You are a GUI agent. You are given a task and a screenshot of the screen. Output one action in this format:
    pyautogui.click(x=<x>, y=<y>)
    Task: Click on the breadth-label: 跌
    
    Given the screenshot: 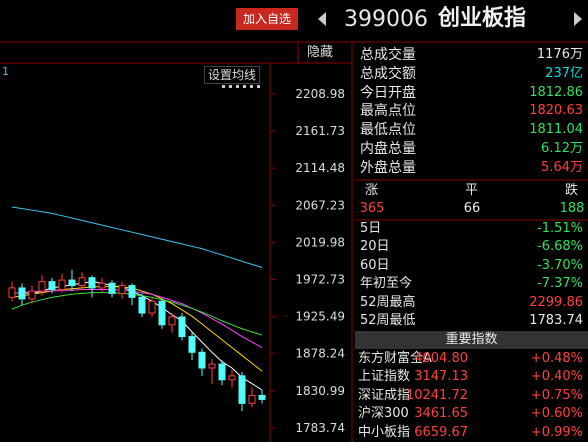 What is the action you would take?
    pyautogui.click(x=572, y=190)
    